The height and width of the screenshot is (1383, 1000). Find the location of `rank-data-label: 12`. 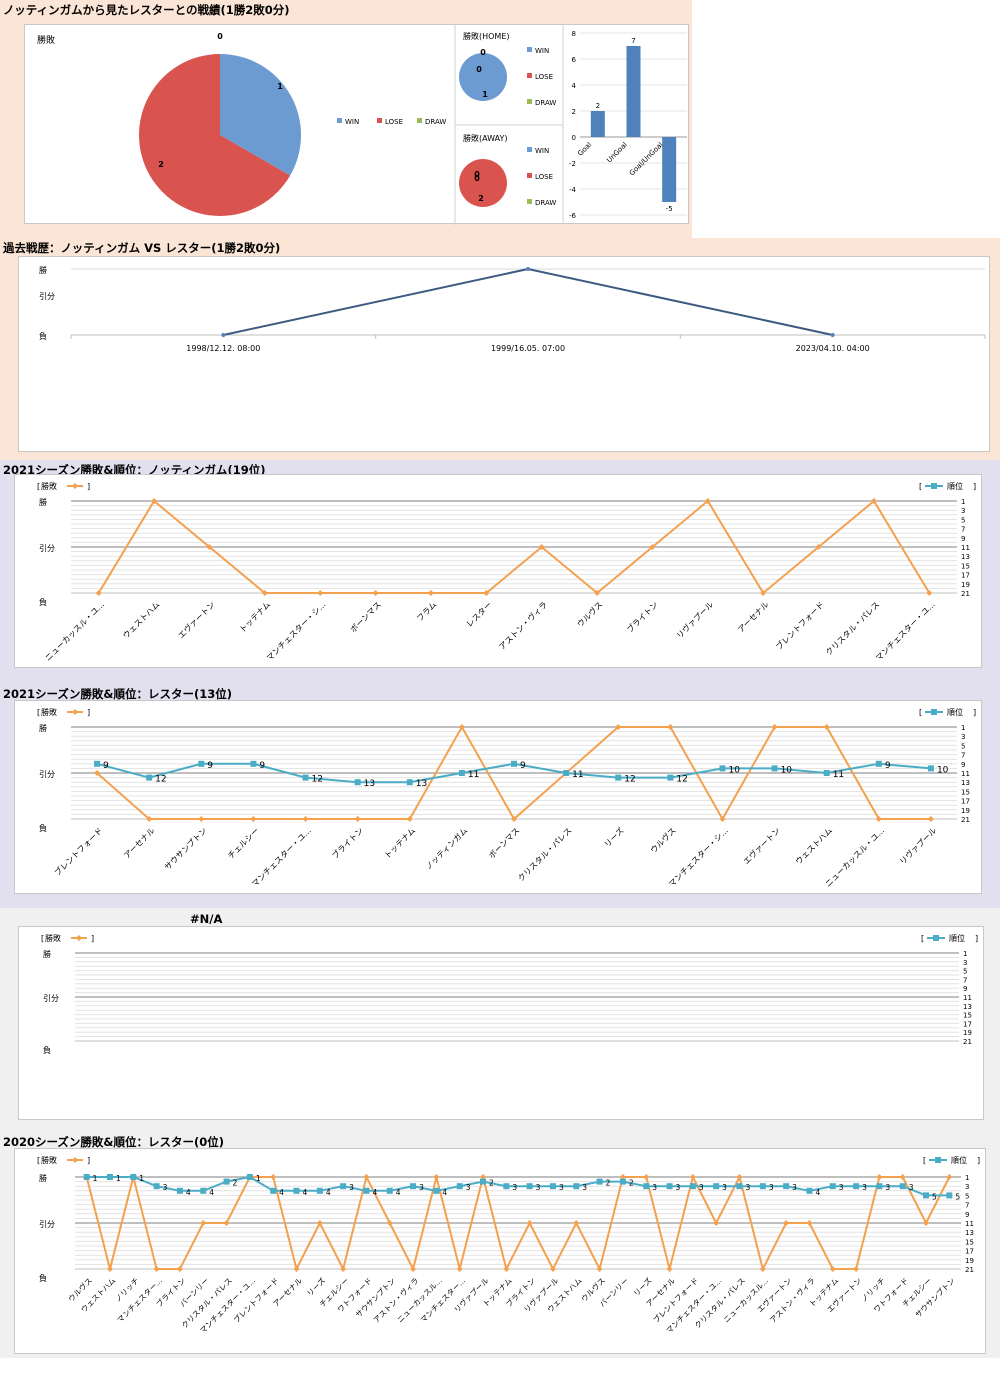

rank-data-label: 12 is located at coordinates (317, 780).